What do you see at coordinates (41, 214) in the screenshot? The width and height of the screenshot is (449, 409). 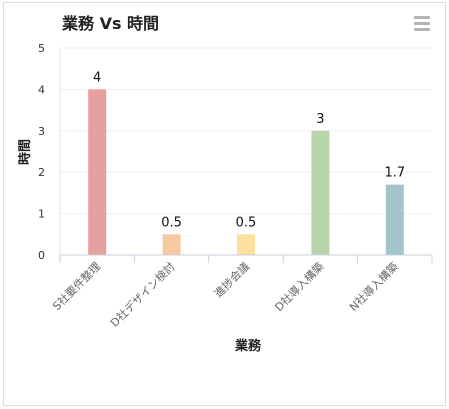 I see `y-tick-label: 1` at bounding box center [41, 214].